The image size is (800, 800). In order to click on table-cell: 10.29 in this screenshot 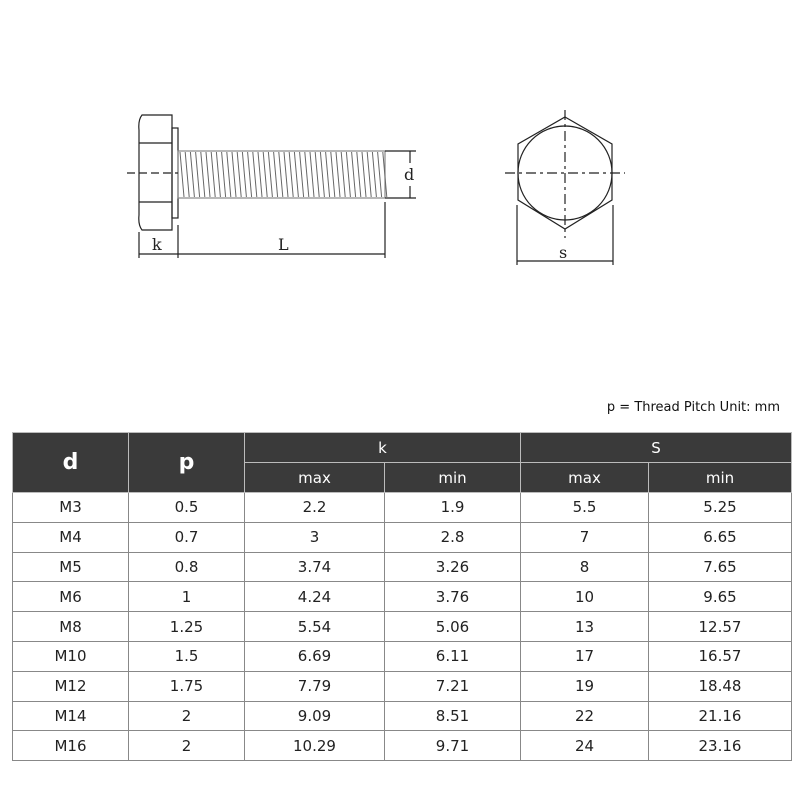, I will do `click(314, 746)`.